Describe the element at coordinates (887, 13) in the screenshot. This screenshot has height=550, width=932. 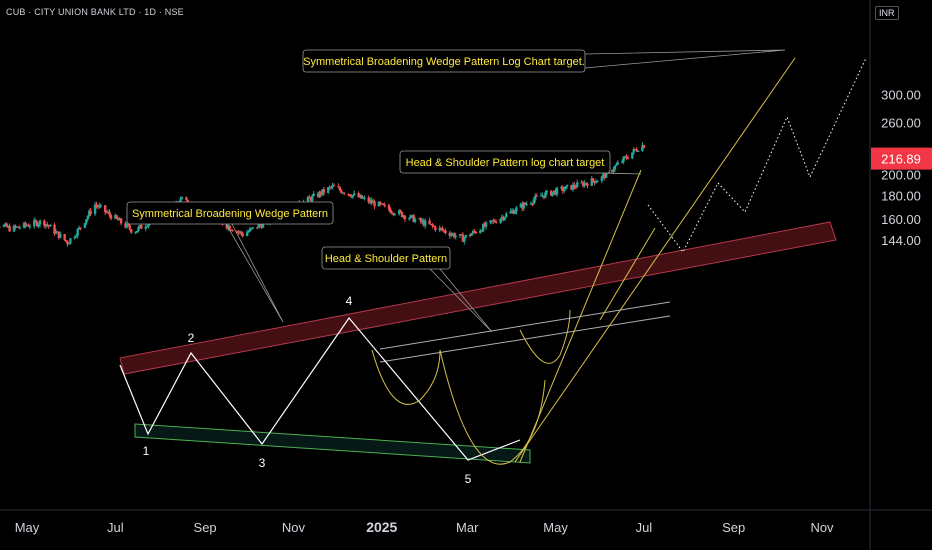
I see `currency-button: INR` at that location.